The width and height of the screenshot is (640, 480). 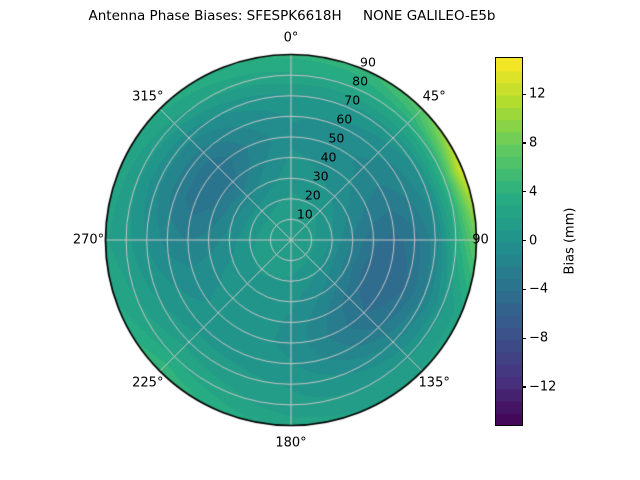 I want to click on colorbar-tick-label-12: 12, so click(x=537, y=94).